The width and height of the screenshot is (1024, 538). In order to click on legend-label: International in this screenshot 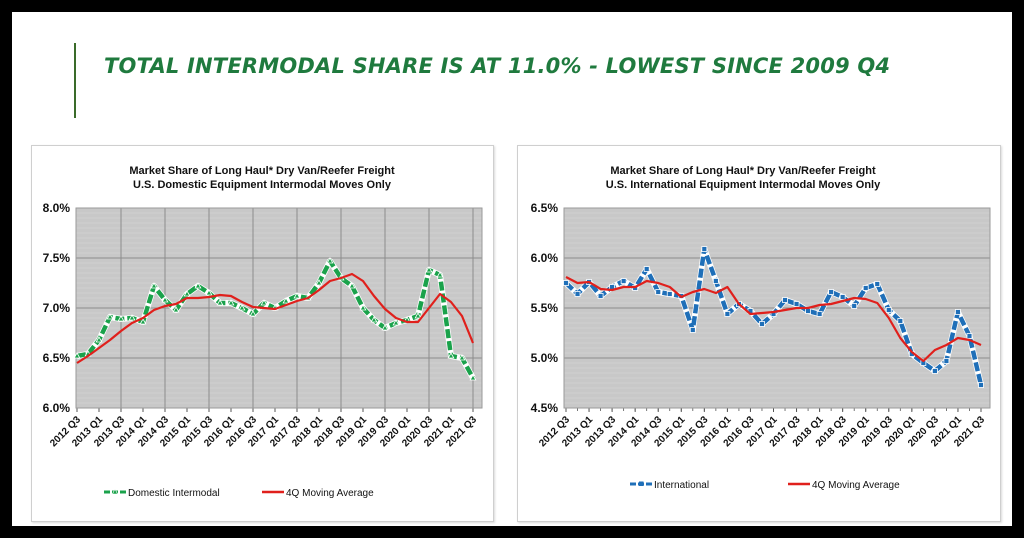, I will do `click(681, 485)`.